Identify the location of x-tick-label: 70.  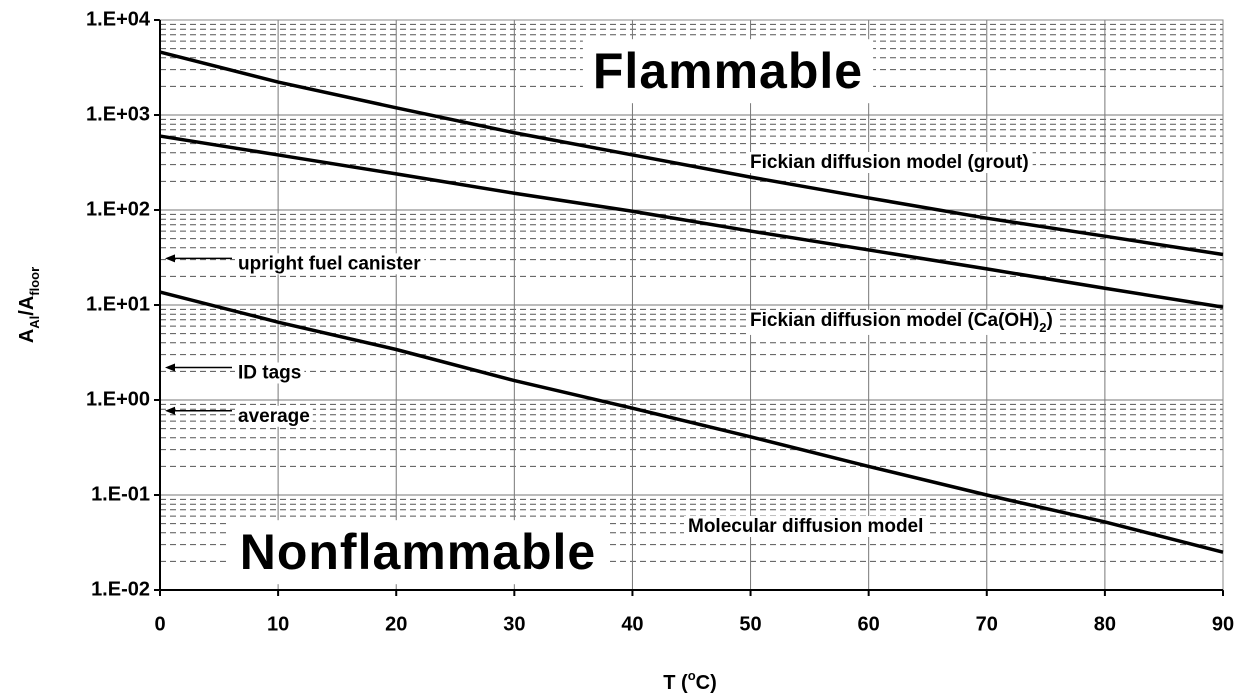
(987, 624).